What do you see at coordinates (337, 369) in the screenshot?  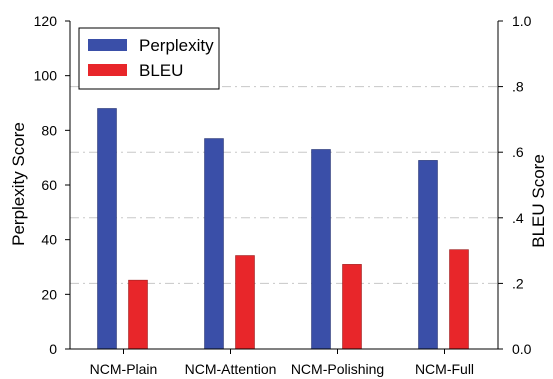 I see `x-tick-label: NCM-Polishing` at bounding box center [337, 369].